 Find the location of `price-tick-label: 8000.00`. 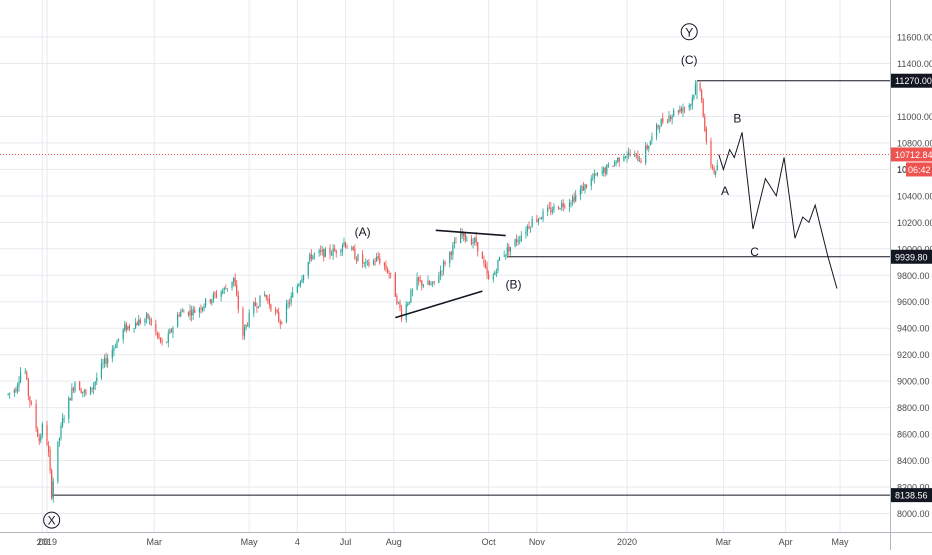

price-tick-label: 8000.00 is located at coordinates (913, 514).